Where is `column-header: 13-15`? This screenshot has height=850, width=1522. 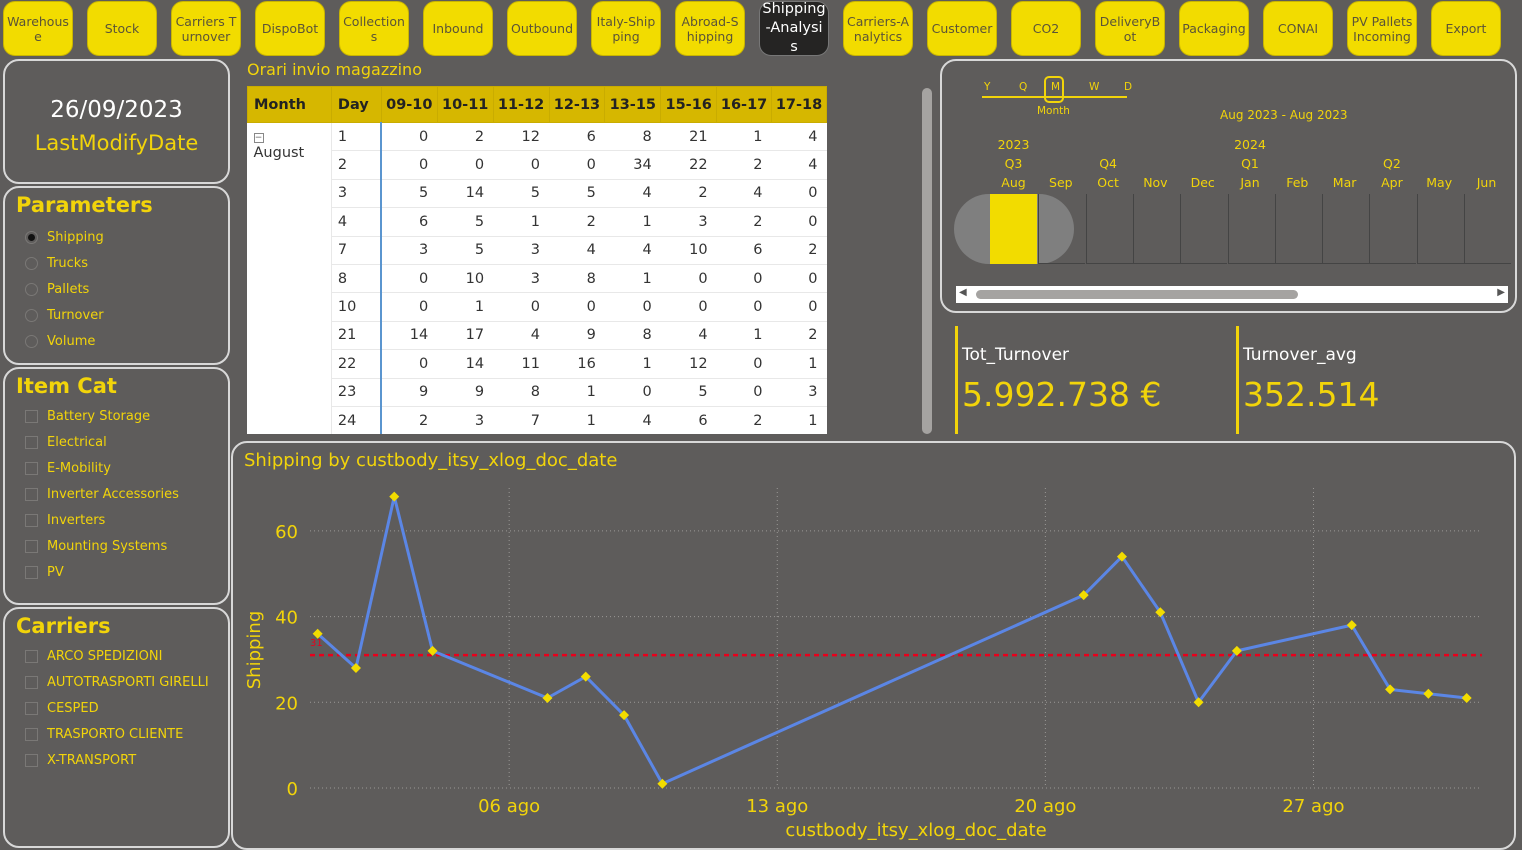
column-header: 13-15 is located at coordinates (633, 104).